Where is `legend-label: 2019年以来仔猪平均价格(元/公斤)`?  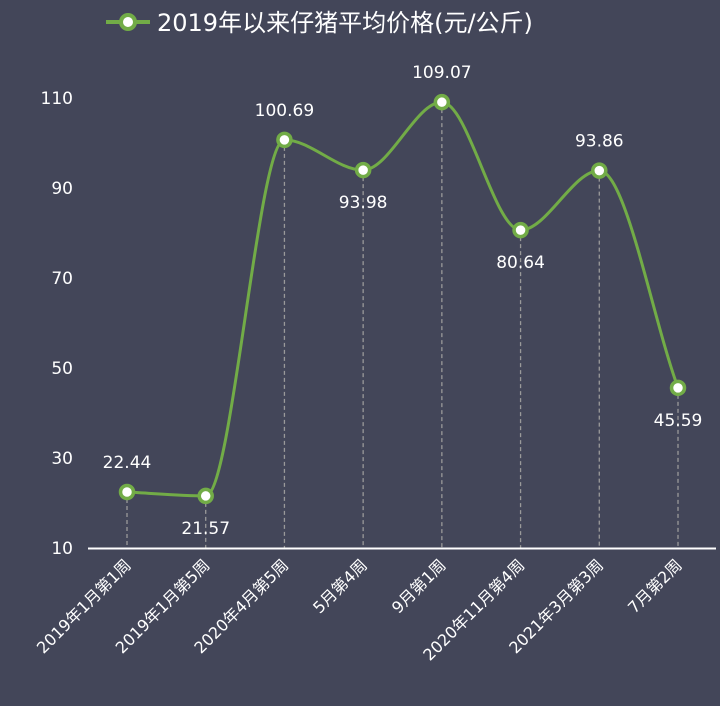
legend-label: 2019年以来仔猪平均价格(元/公斤) is located at coordinates (345, 23).